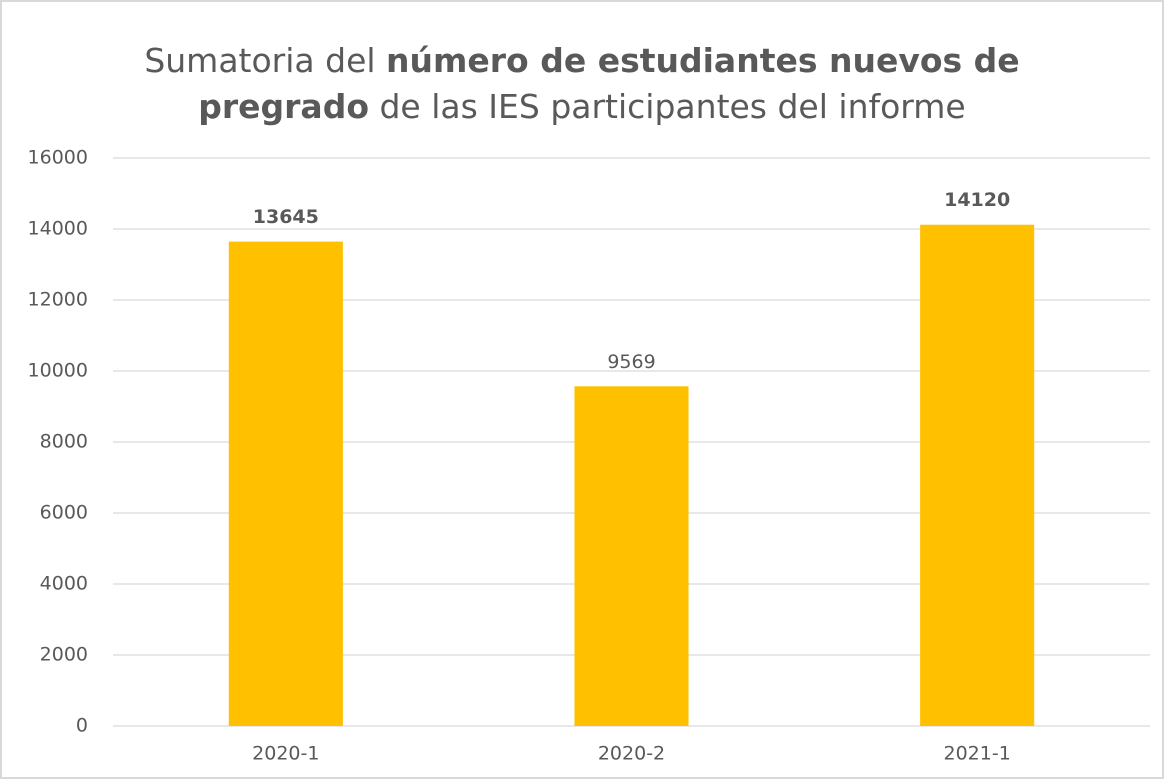  What do you see at coordinates (631, 754) in the screenshot?
I see `x-tick-label: 2020-2` at bounding box center [631, 754].